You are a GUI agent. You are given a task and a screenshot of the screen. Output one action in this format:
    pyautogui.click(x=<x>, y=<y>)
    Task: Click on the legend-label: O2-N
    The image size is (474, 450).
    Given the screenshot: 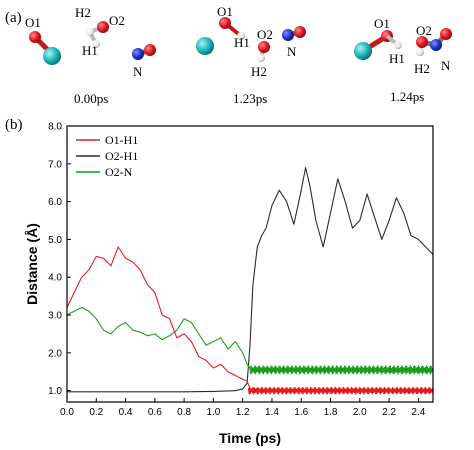 What is the action you would take?
    pyautogui.click(x=119, y=172)
    